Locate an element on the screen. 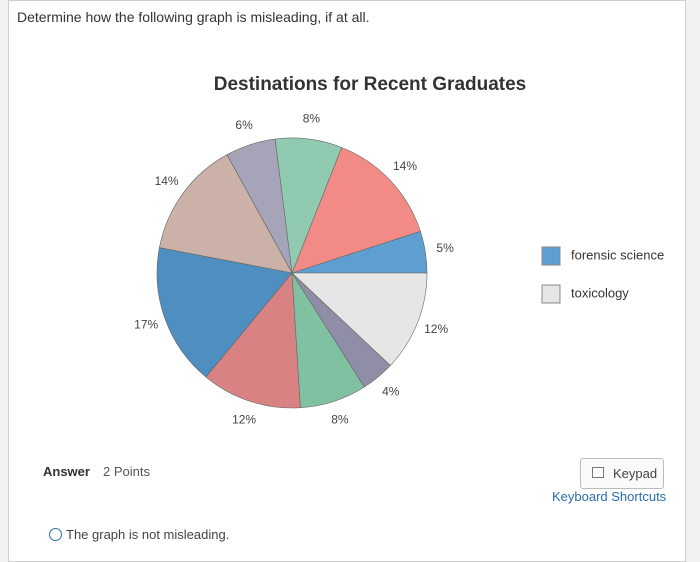 This screenshot has height=562, width=700. slice-label: 17% is located at coordinates (146, 325).